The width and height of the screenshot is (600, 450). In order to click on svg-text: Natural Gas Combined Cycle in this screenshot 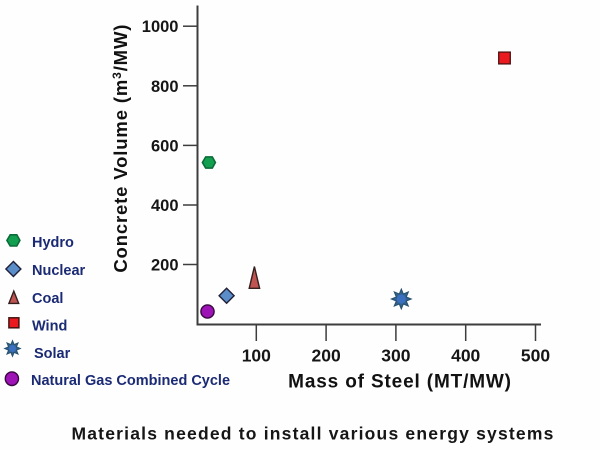, I will do `click(130, 381)`.